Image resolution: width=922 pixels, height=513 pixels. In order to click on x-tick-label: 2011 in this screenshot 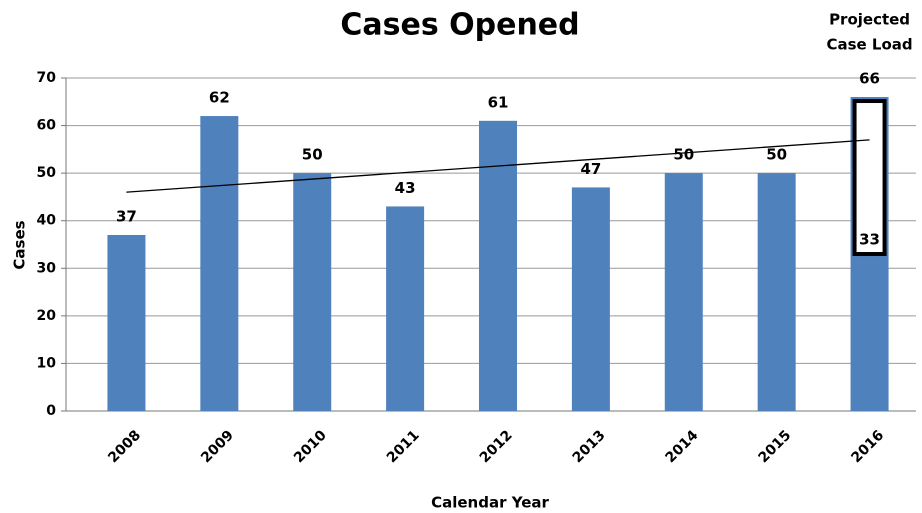, I will do `click(403, 446)`.